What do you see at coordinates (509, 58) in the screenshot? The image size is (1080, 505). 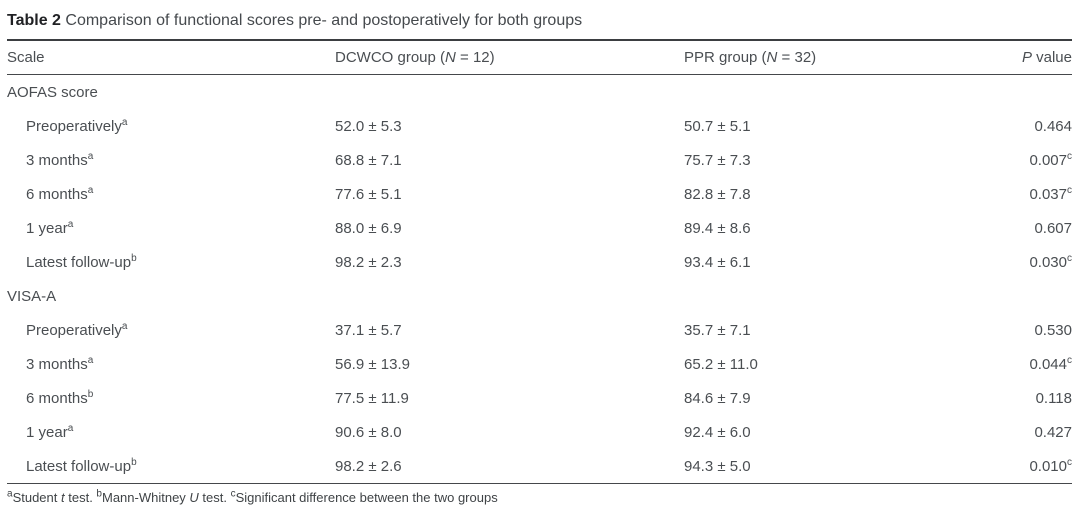 I see `column-header-dcwco-group: DCWCO group (N = 12)` at bounding box center [509, 58].